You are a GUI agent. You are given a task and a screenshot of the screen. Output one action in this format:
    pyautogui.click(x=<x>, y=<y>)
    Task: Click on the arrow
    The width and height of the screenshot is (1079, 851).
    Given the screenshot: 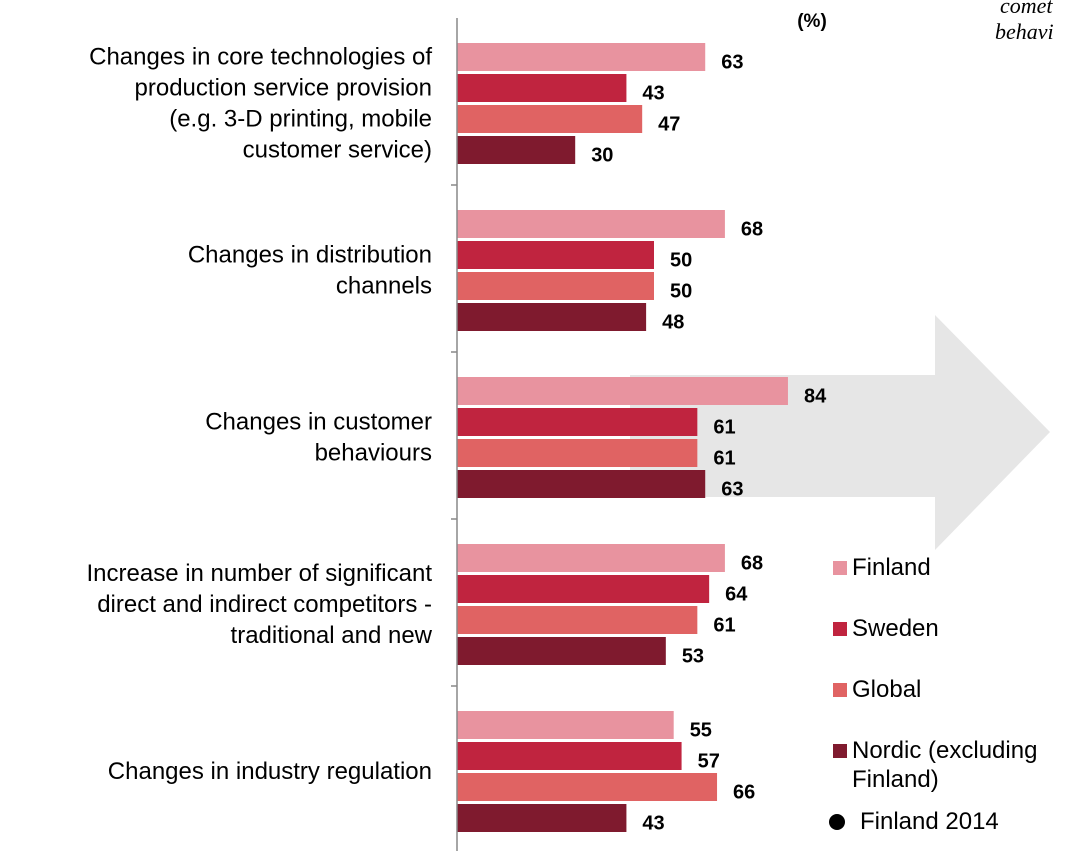 What is the action you would take?
    pyautogui.click(x=840, y=432)
    